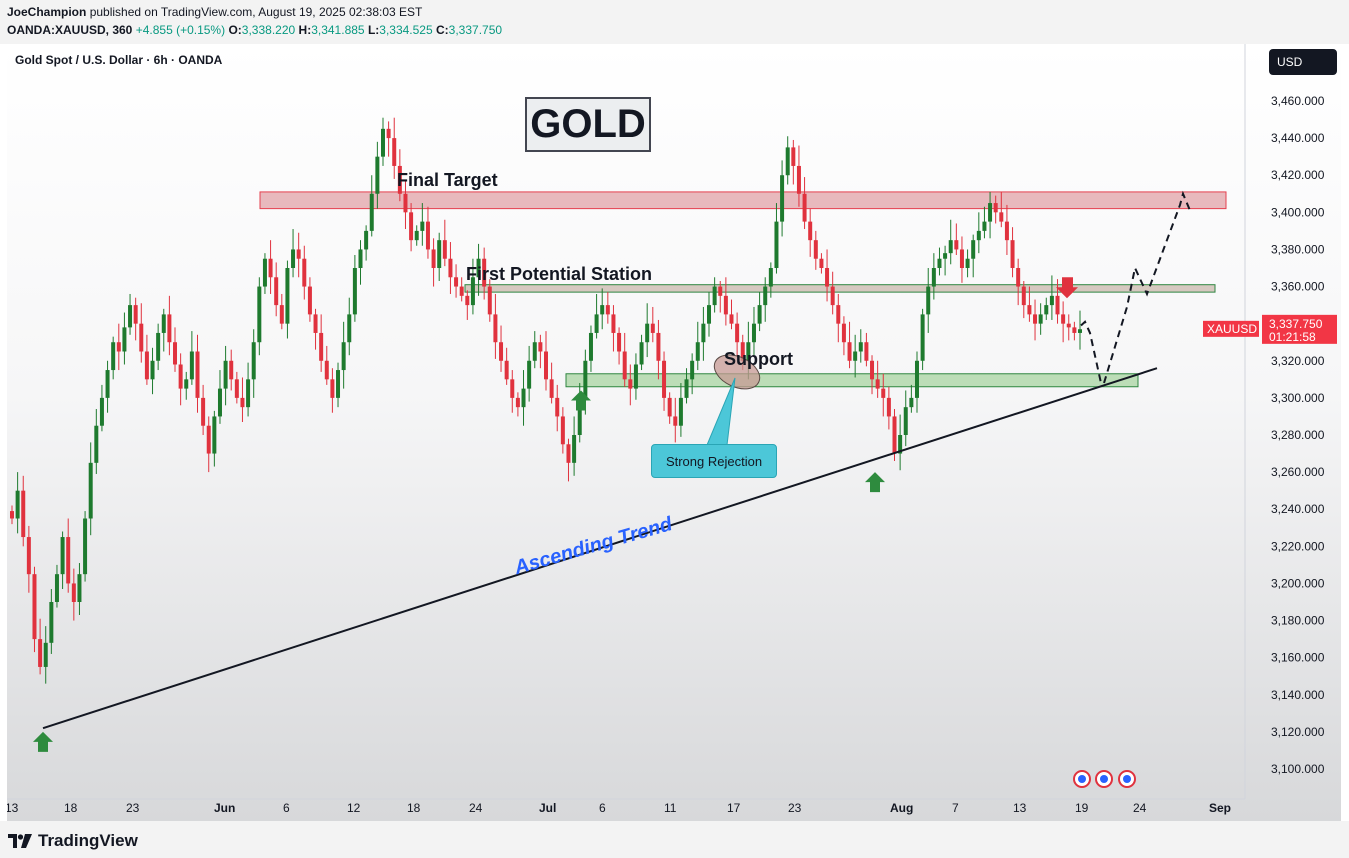  What do you see at coordinates (547, 808) in the screenshot?
I see `time-tick-label: Jul` at bounding box center [547, 808].